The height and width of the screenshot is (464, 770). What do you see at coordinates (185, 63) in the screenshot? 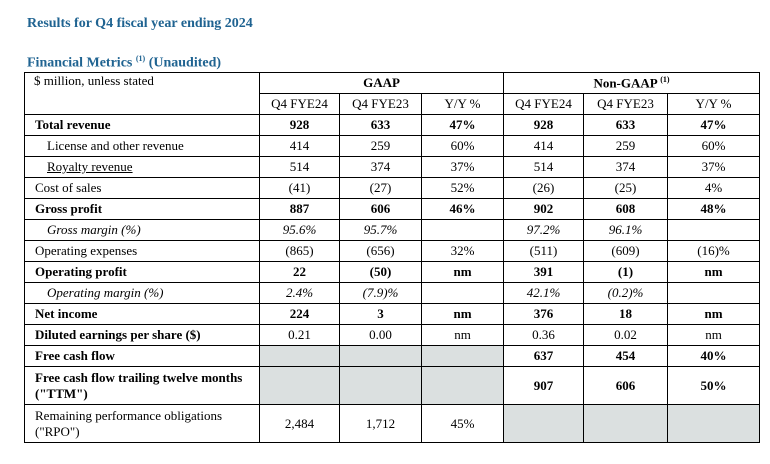
I see `table-title-status: (Unaudited)` at bounding box center [185, 63].